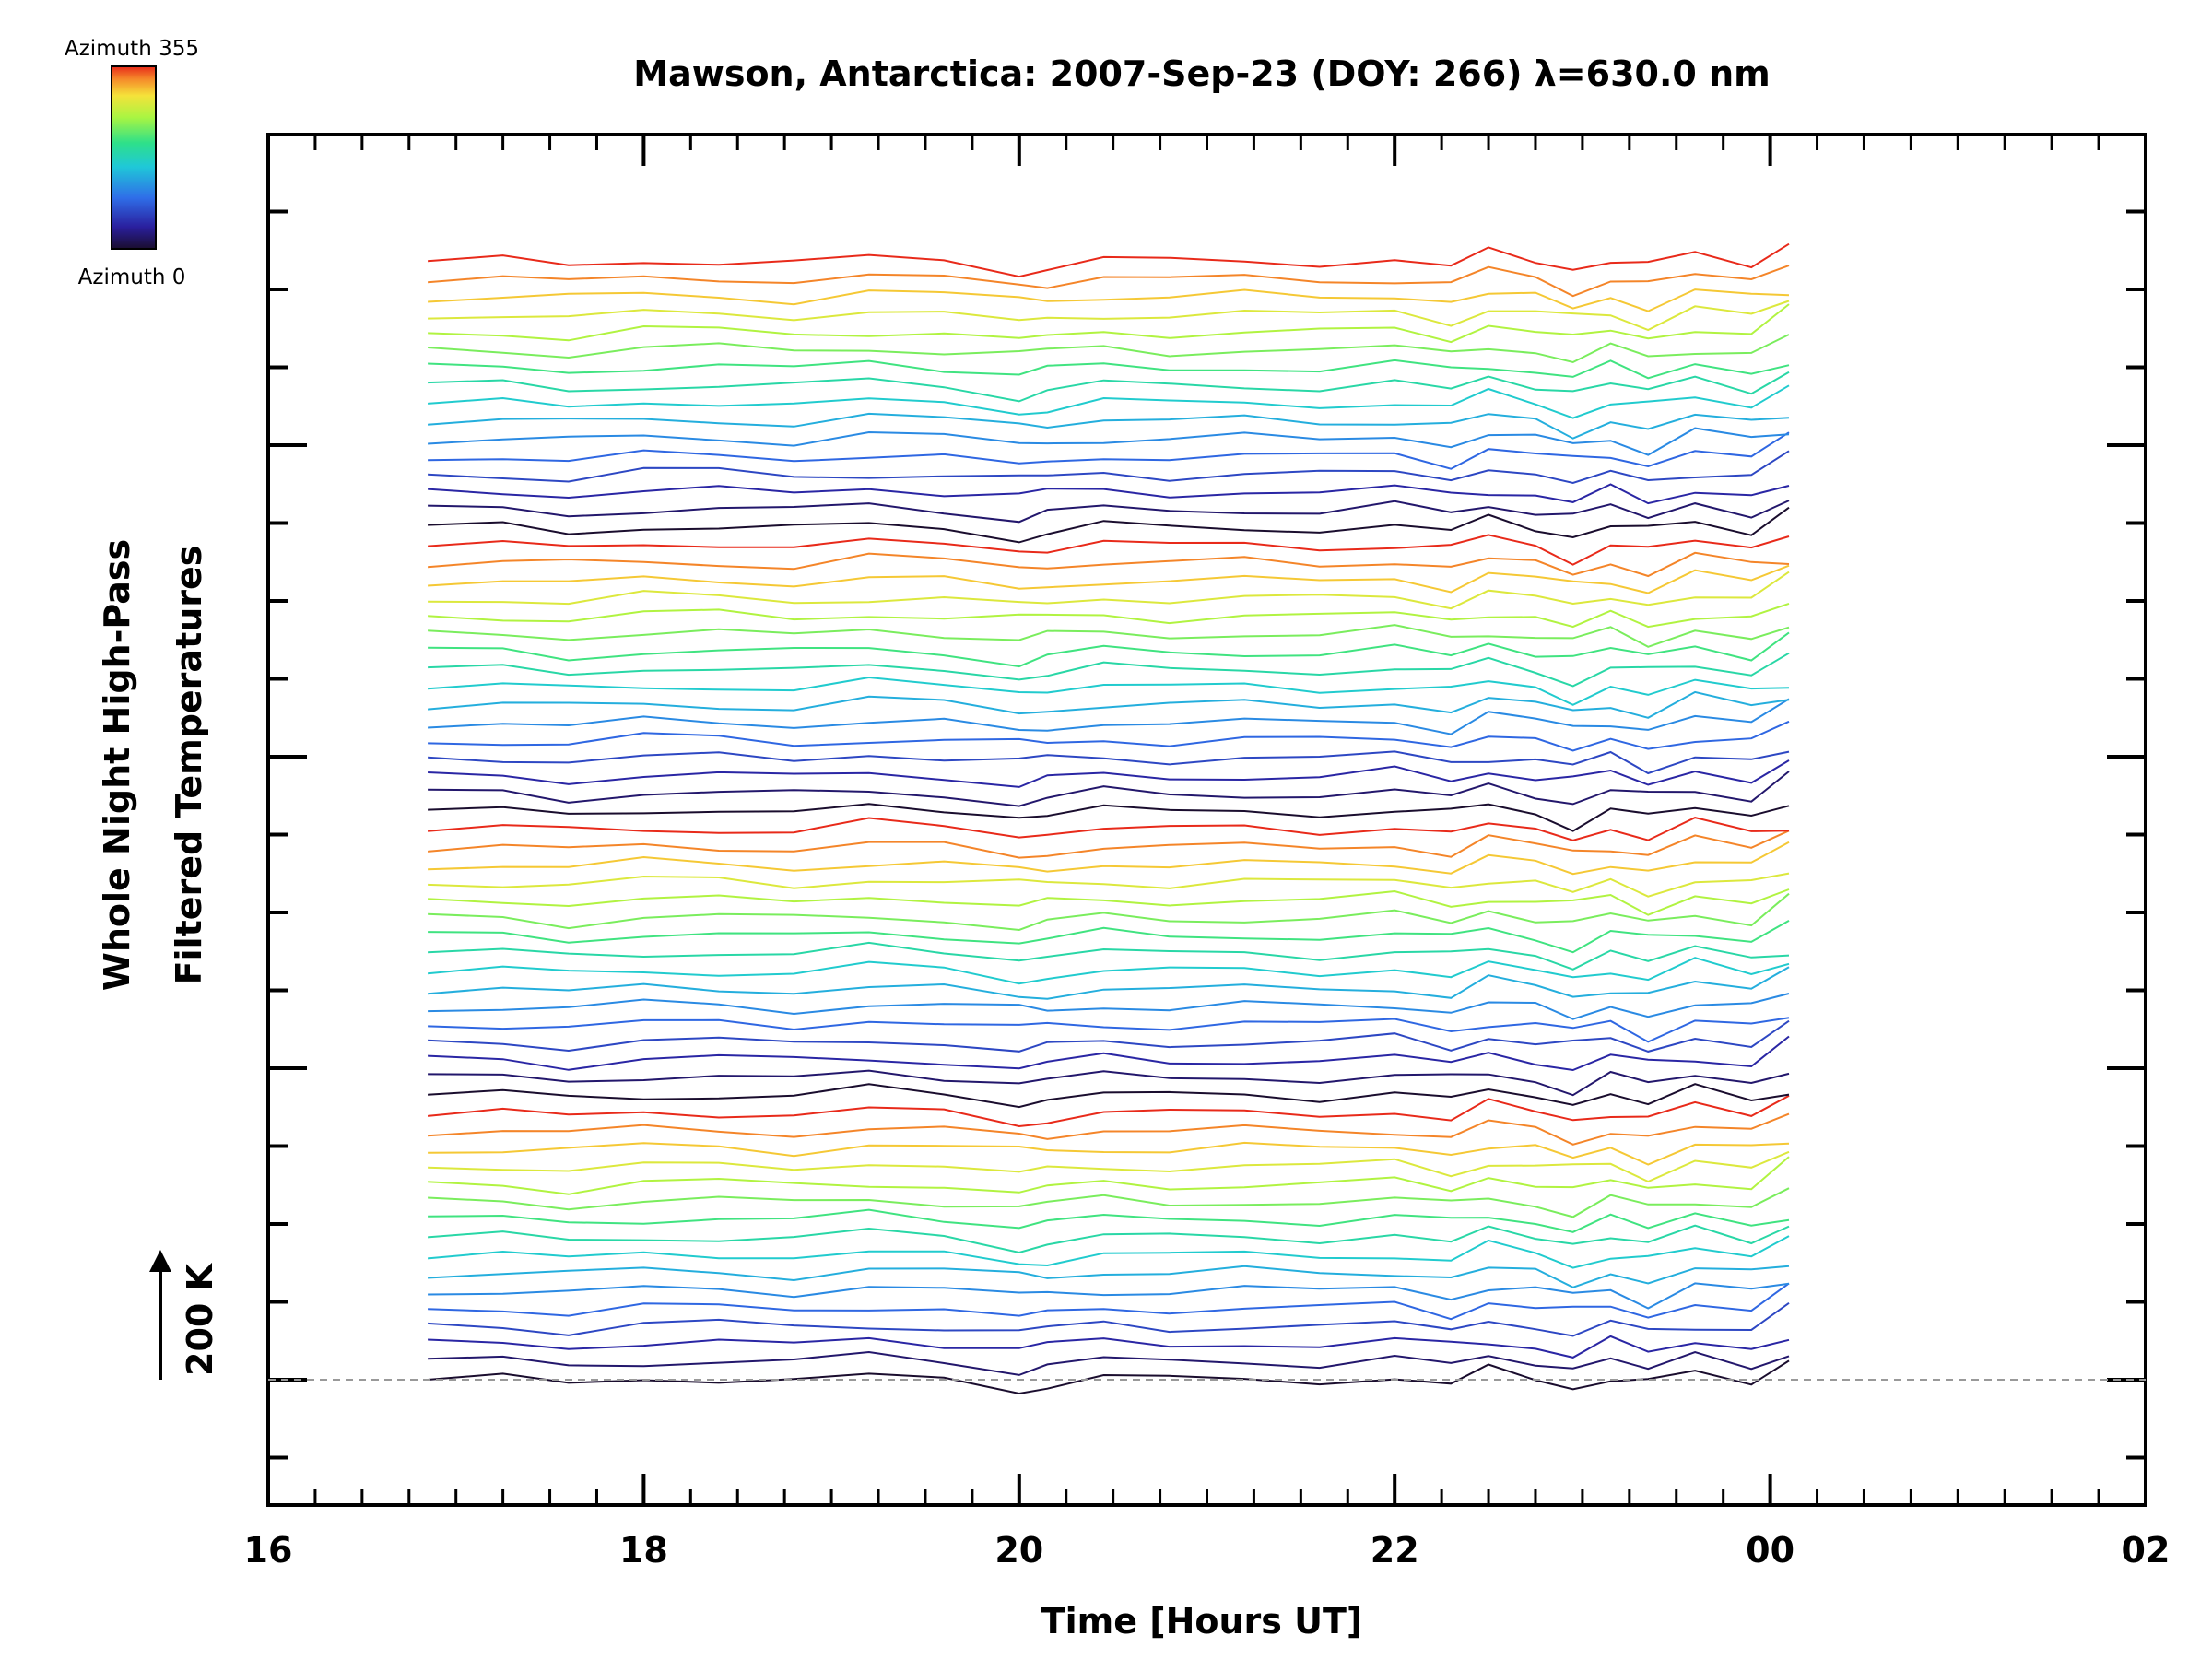  Describe the element at coordinates (1018, 1550) in the screenshot. I see `x-tick-label: 20` at that location.